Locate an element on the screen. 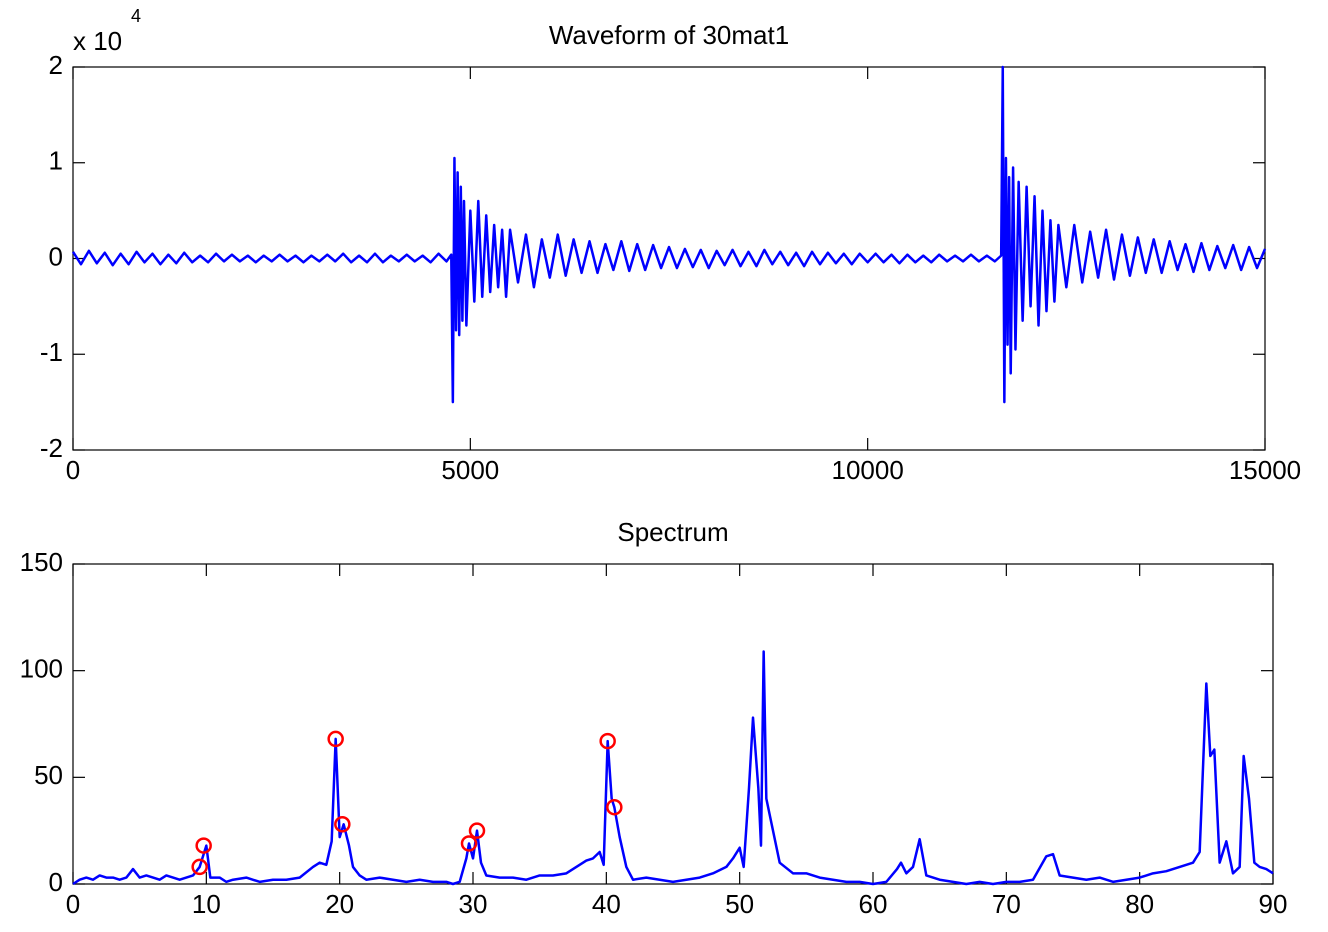  x-tick-label: 30 is located at coordinates (473, 904).